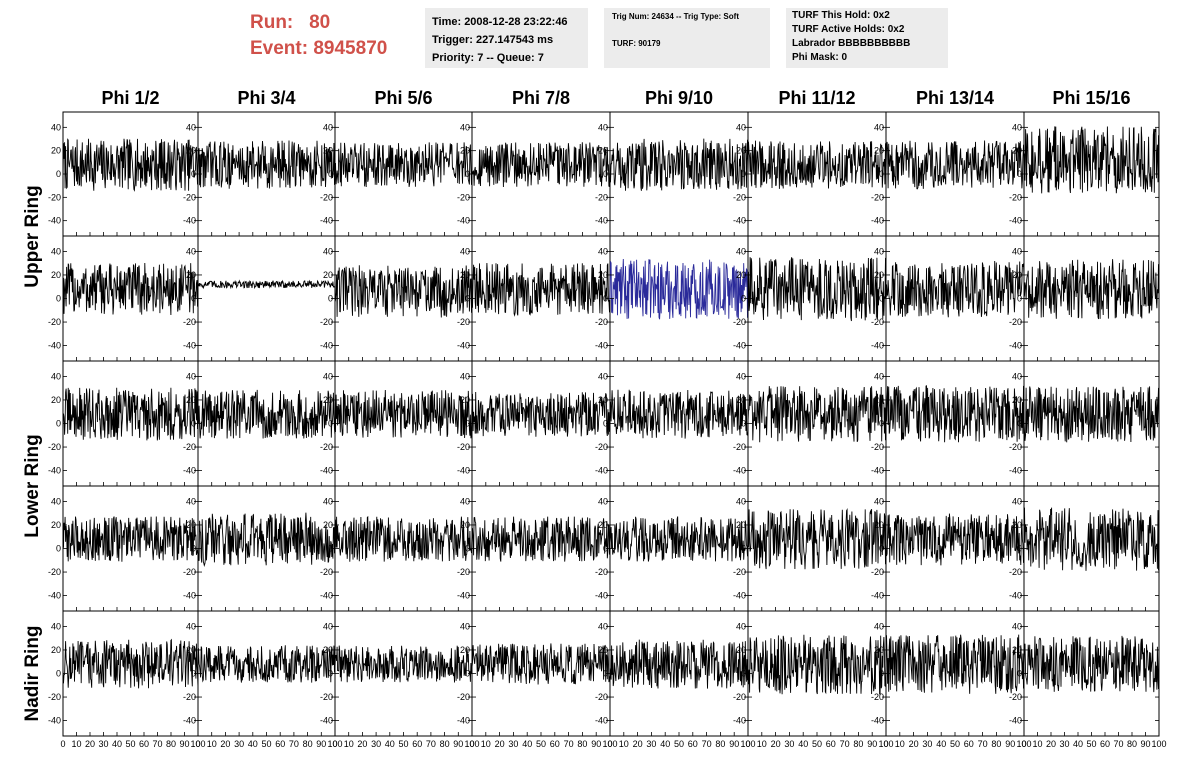 The image size is (1196, 772). Describe the element at coordinates (1084, 423) in the screenshot. I see `panel-2-7: -40 -20 0 20 40` at that location.